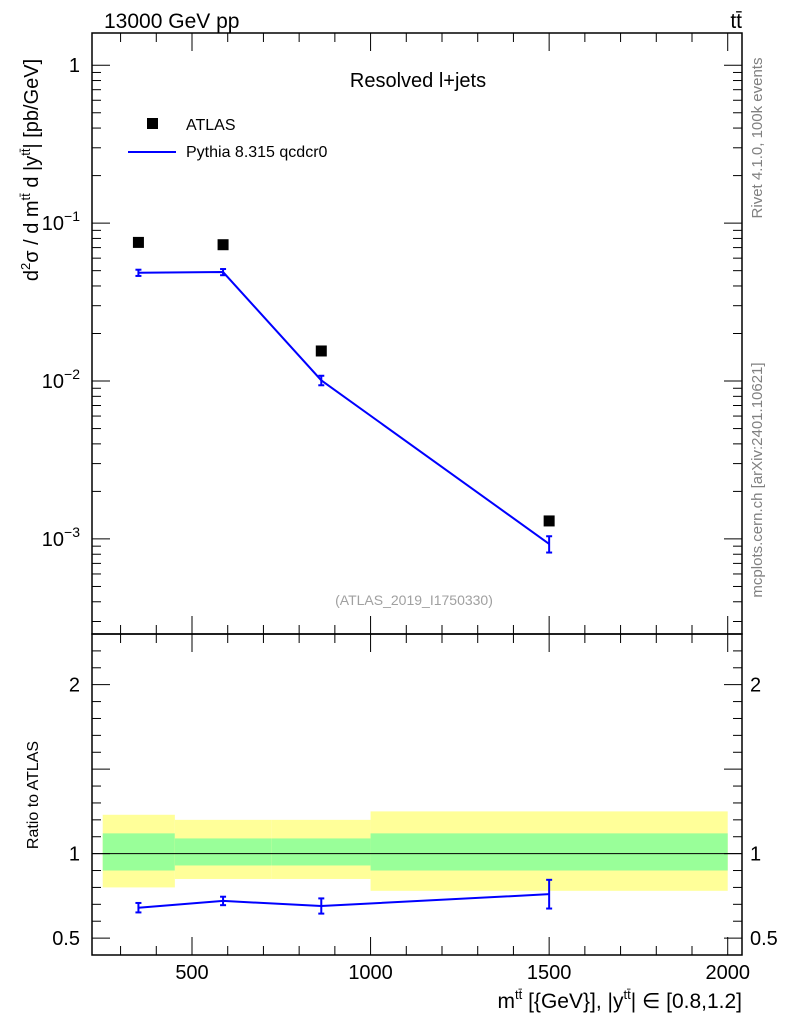  What do you see at coordinates (72, 532) in the screenshot?
I see `ytick-exponent: −3` at bounding box center [72, 532].